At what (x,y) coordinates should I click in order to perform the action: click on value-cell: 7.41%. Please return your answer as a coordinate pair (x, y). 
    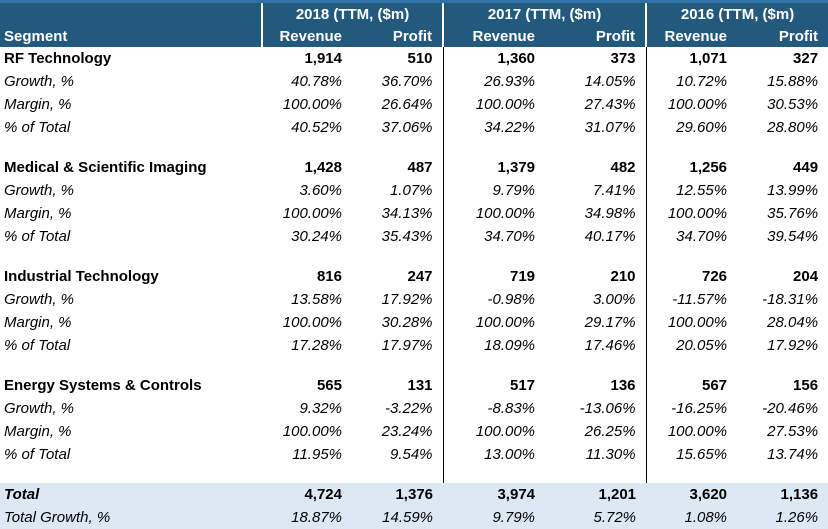
    Looking at the image, I should click on (596, 190).